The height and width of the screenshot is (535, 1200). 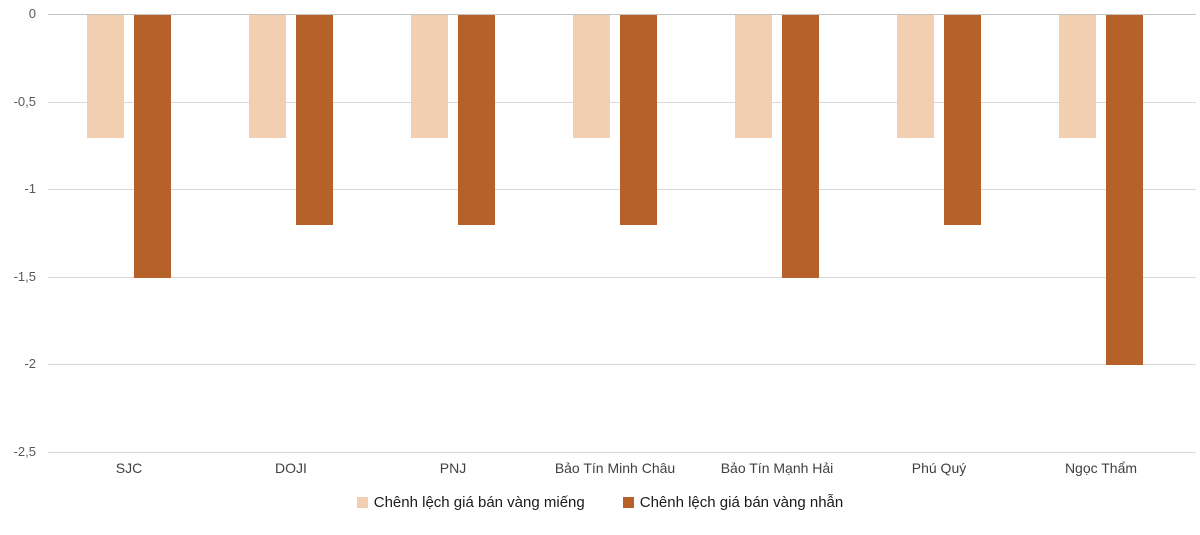 I want to click on legend-swatch-vang-nhan, so click(x=628, y=502).